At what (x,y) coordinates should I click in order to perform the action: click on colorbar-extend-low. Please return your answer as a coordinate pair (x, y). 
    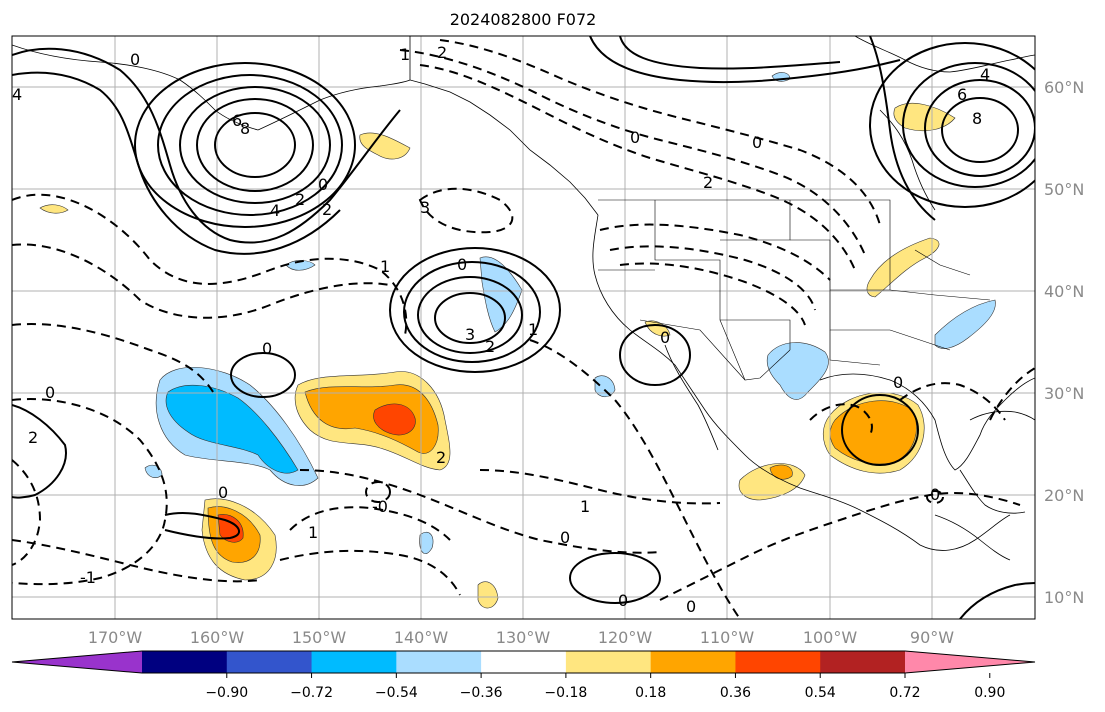
    Looking at the image, I should click on (77, 662).